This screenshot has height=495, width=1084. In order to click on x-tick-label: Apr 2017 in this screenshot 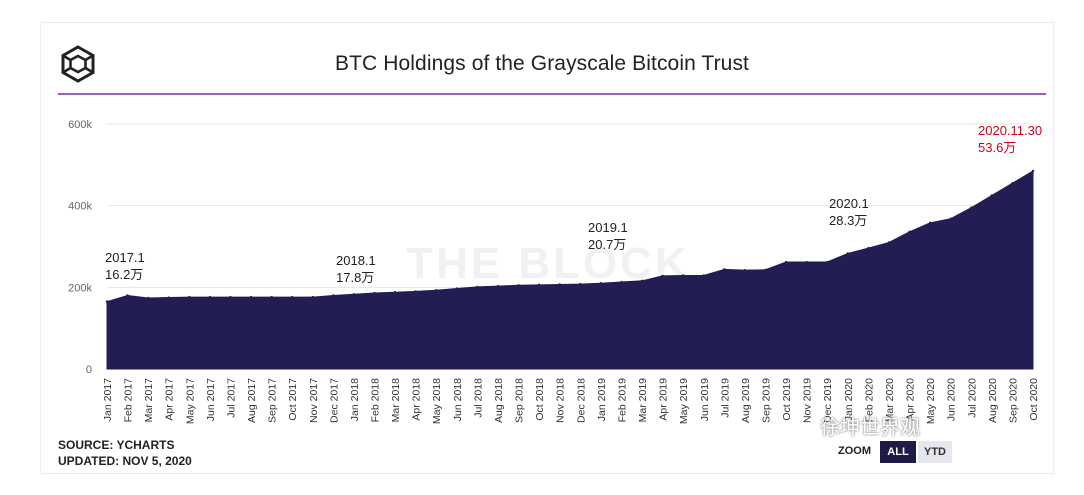, I will do `click(170, 399)`.